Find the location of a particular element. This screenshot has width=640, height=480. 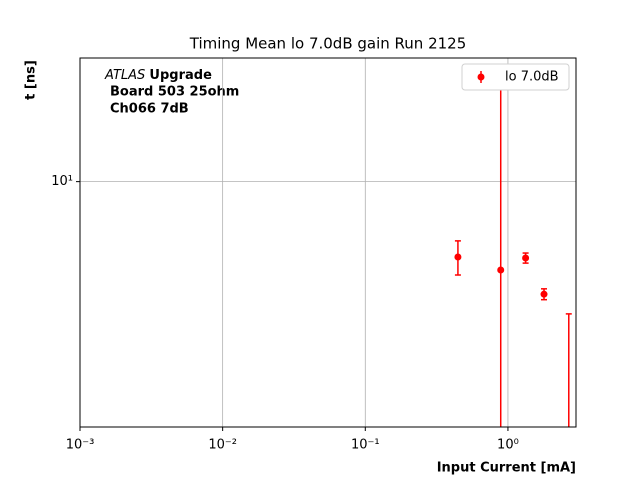

x-axis-label: Input Current [mA] is located at coordinates (506, 468).